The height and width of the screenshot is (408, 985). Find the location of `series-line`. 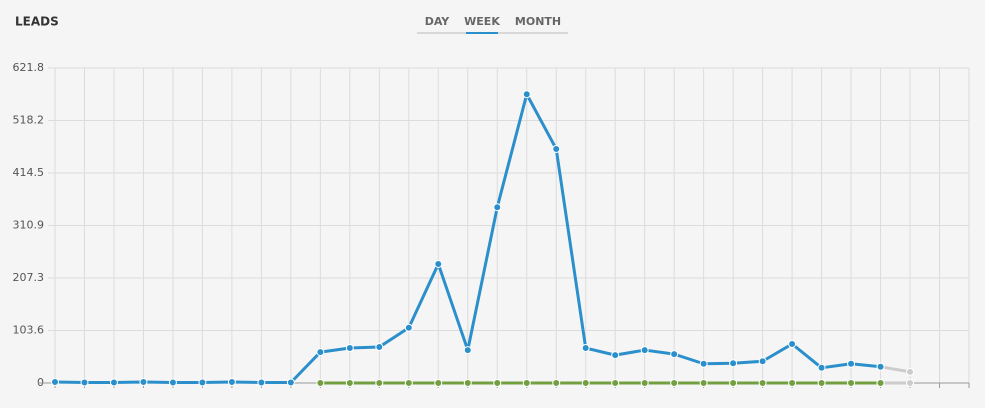

series-line is located at coordinates (895, 369).